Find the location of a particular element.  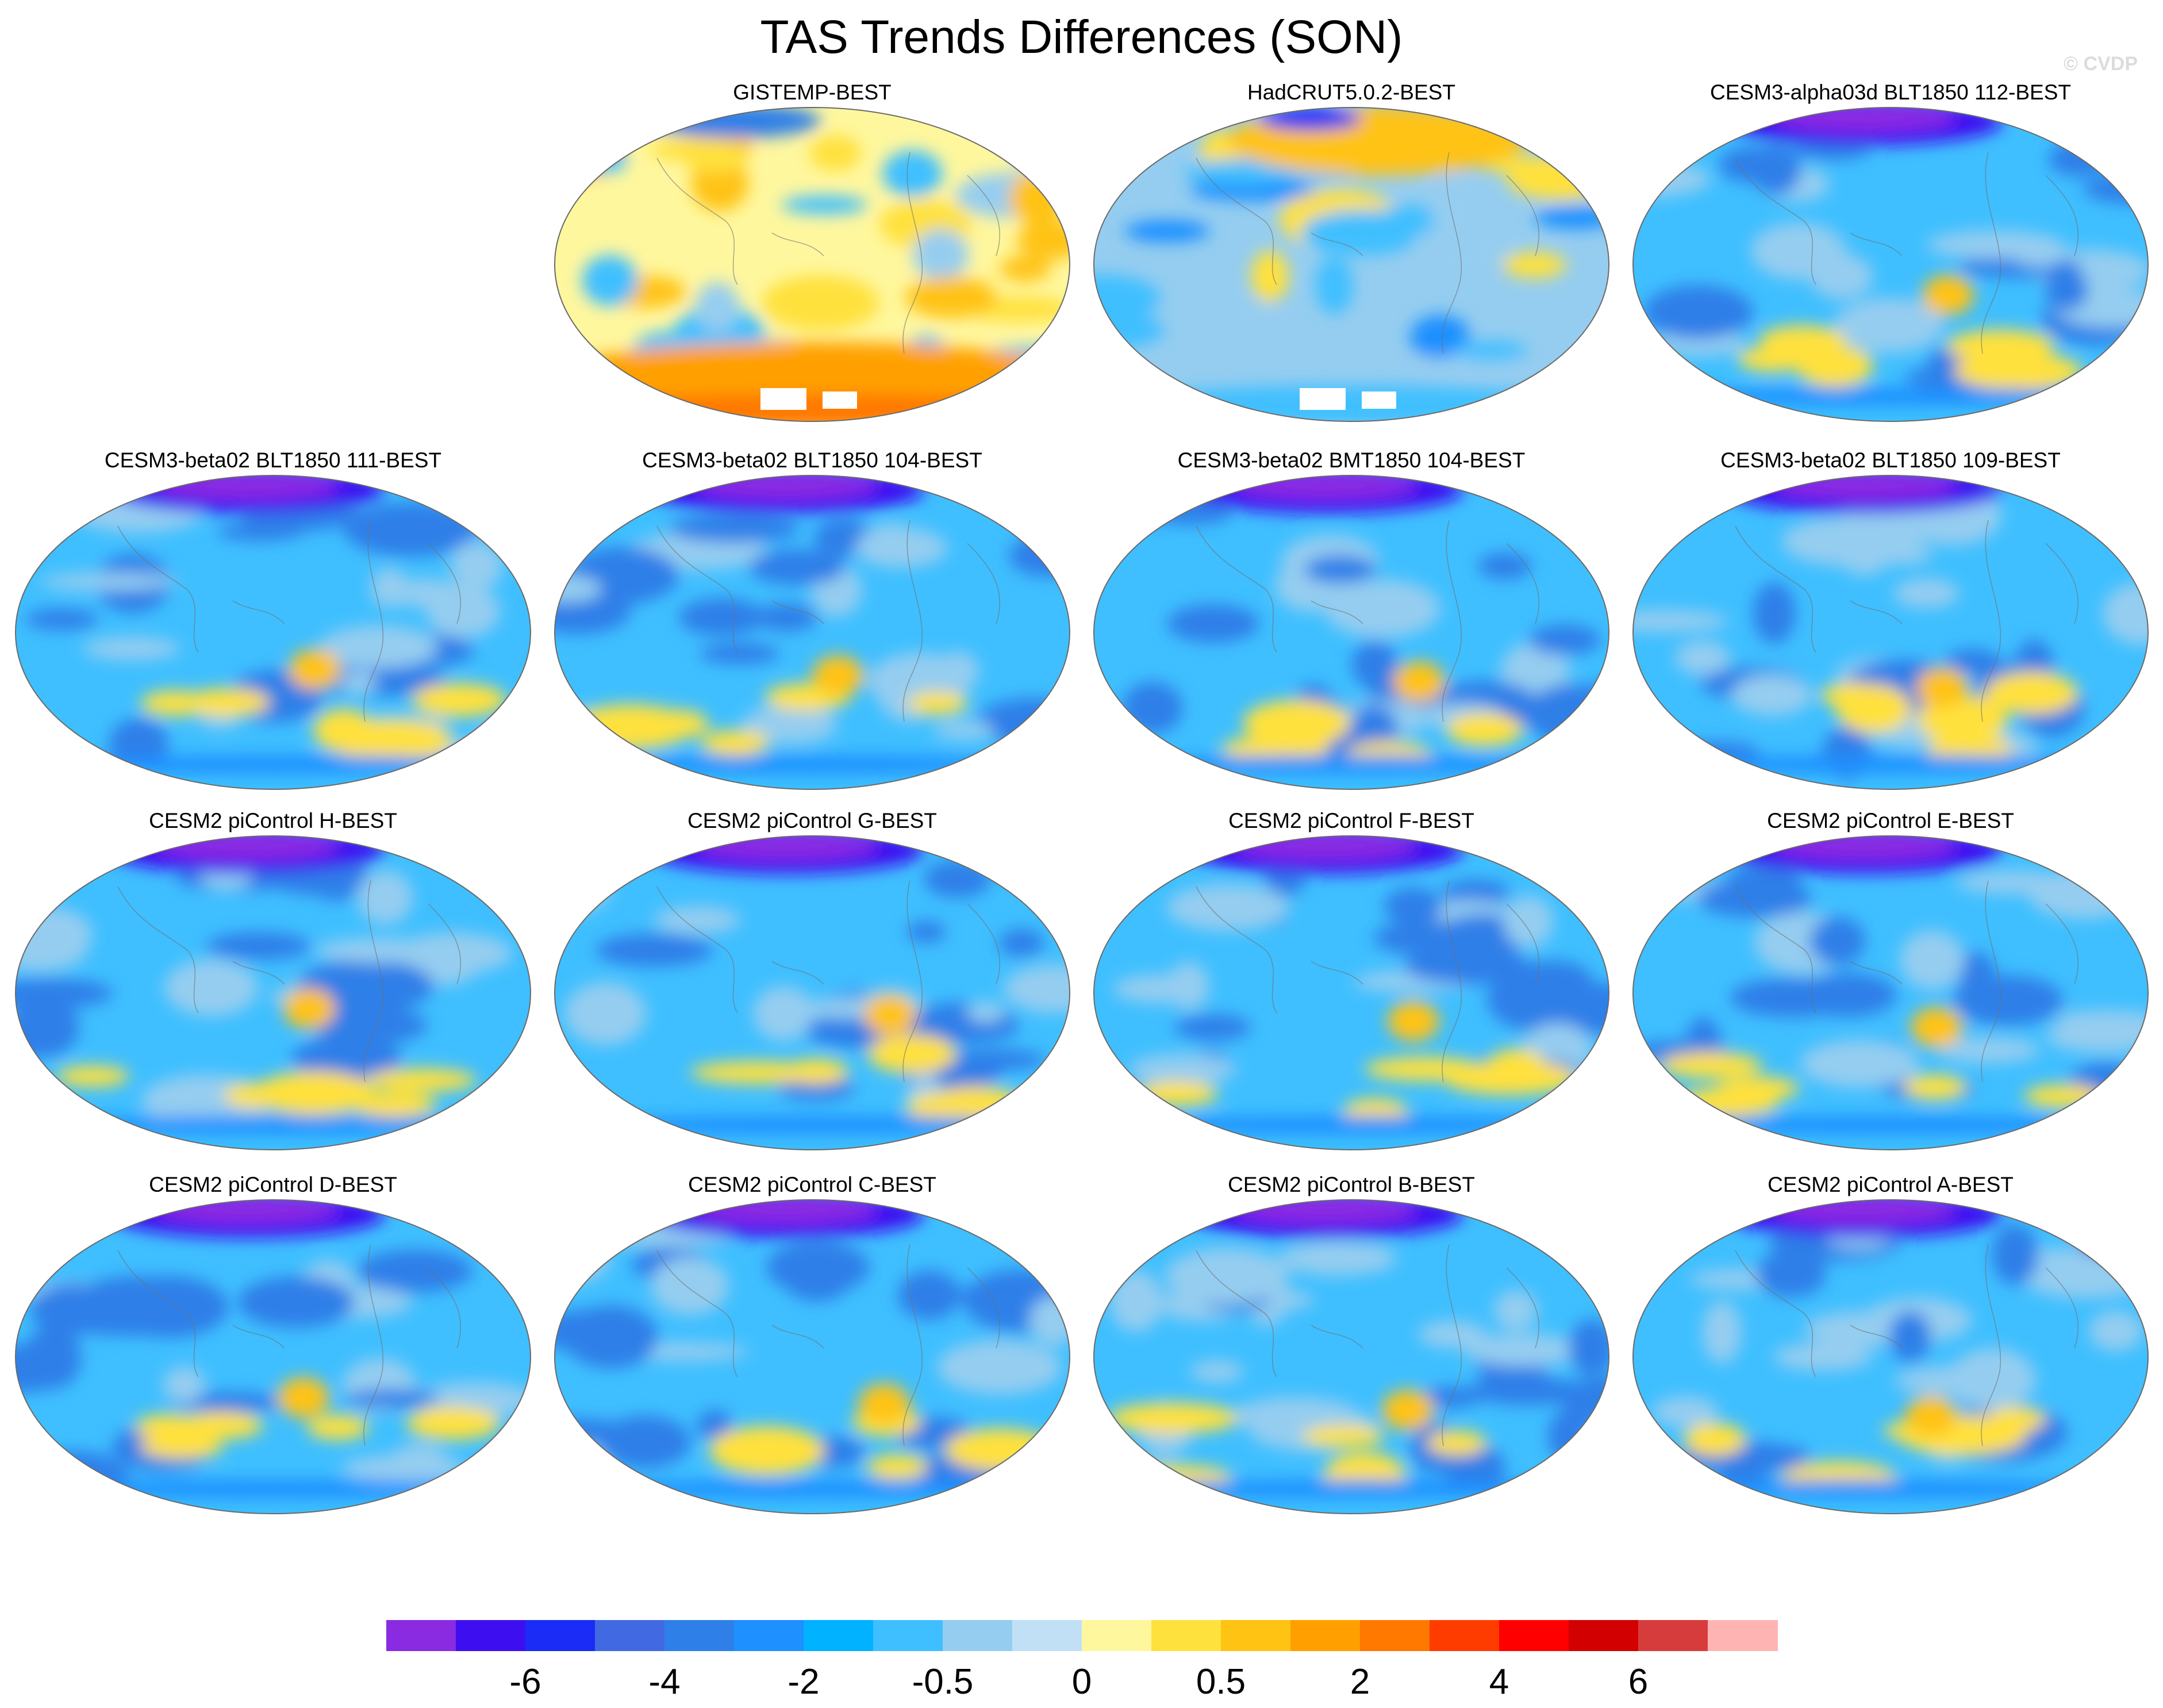

panel-title: CESM3-beta02 BMT1850 104-BEST is located at coordinates (1351, 460).